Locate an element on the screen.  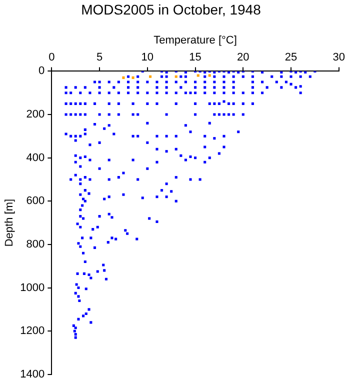
y-tick-label: 0 is located at coordinates (41, 71).